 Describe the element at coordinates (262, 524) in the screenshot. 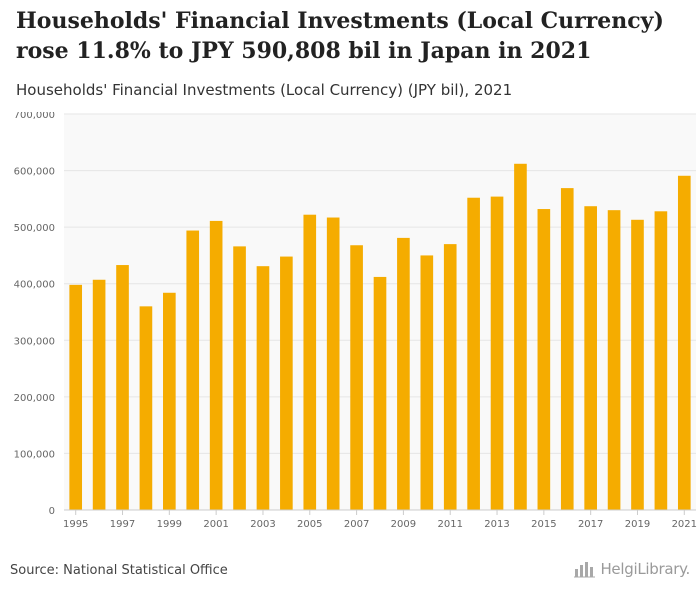

I see `x-tick-label: 2003` at that location.